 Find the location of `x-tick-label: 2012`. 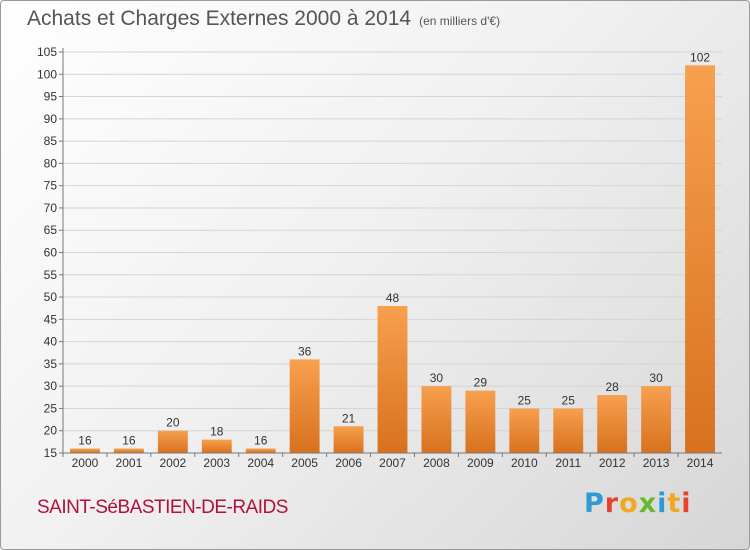

x-tick-label: 2012 is located at coordinates (612, 463).